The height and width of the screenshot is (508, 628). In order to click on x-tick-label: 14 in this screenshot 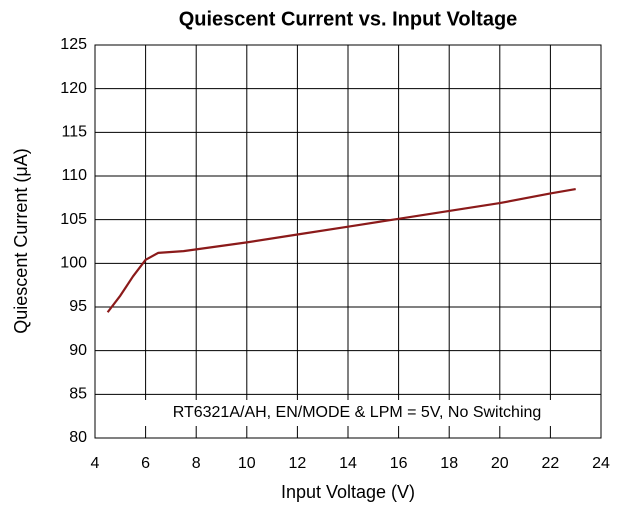, I will do `click(348, 463)`.